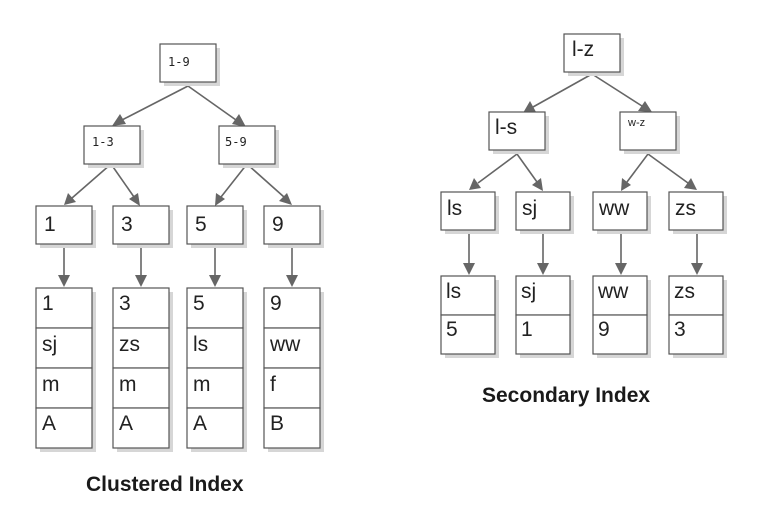 The height and width of the screenshot is (532, 764). I want to click on edge-si-wz-zs, so click(668, 168).